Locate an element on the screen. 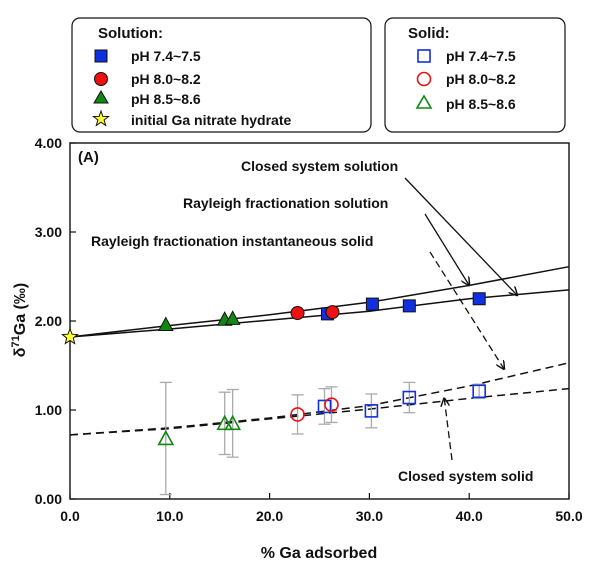 The height and width of the screenshot is (576, 595). y-tick-label: 4.00 is located at coordinates (48, 143).